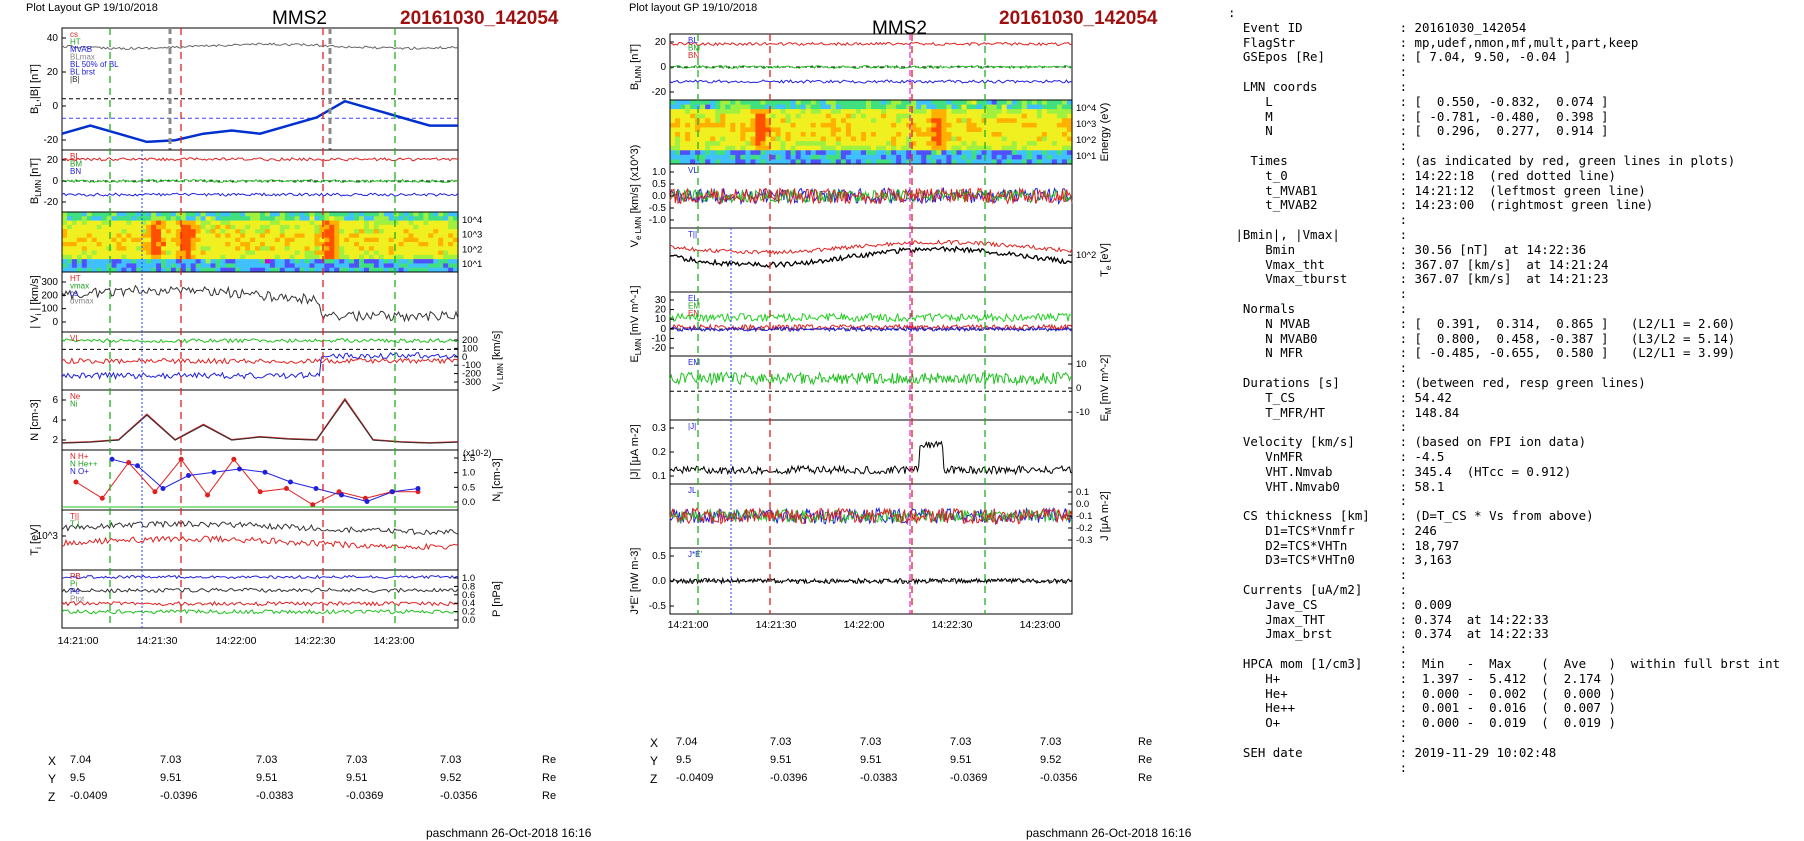  What do you see at coordinates (663, 329) in the screenshot?
I see `y-tick-label: 0` at bounding box center [663, 329].